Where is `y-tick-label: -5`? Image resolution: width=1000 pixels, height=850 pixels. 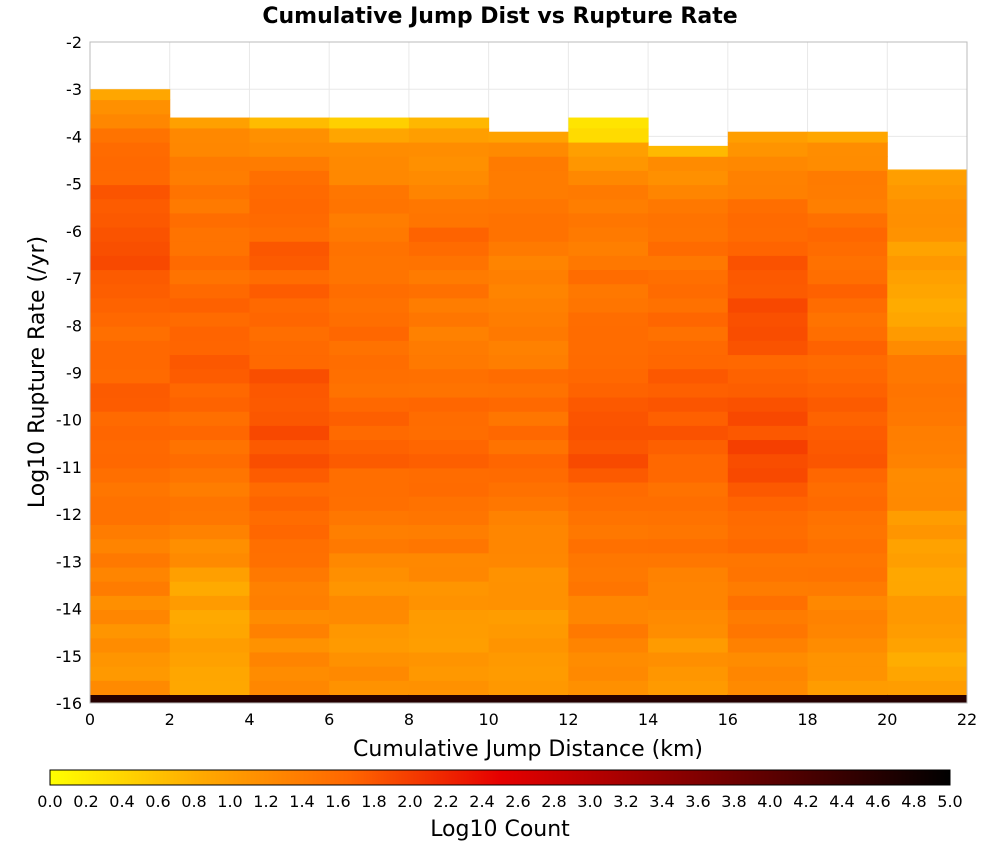 y-tick-label: -5 is located at coordinates (74, 184).